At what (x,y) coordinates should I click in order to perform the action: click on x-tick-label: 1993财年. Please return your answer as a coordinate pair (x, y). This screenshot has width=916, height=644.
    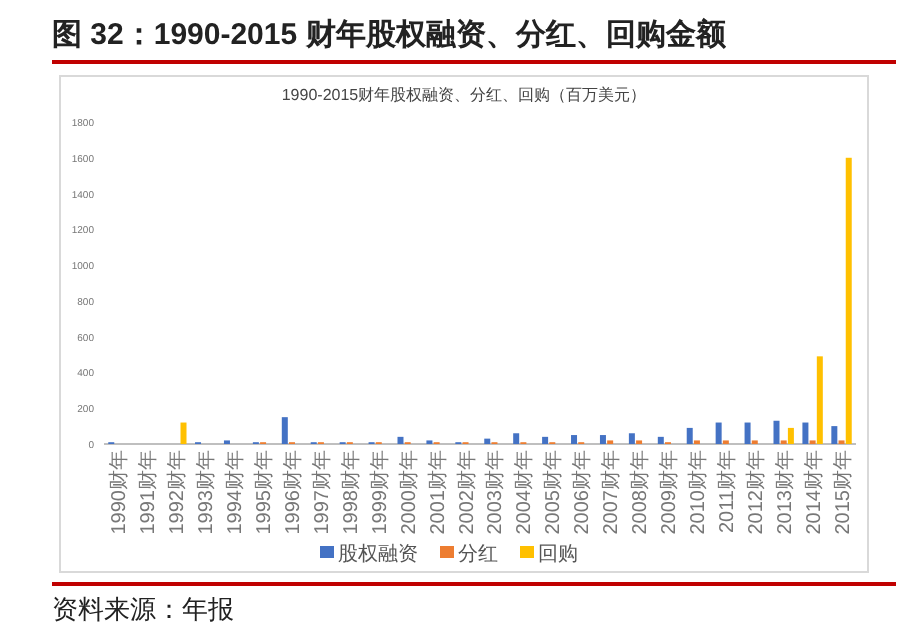
    Looking at the image, I should click on (206, 492).